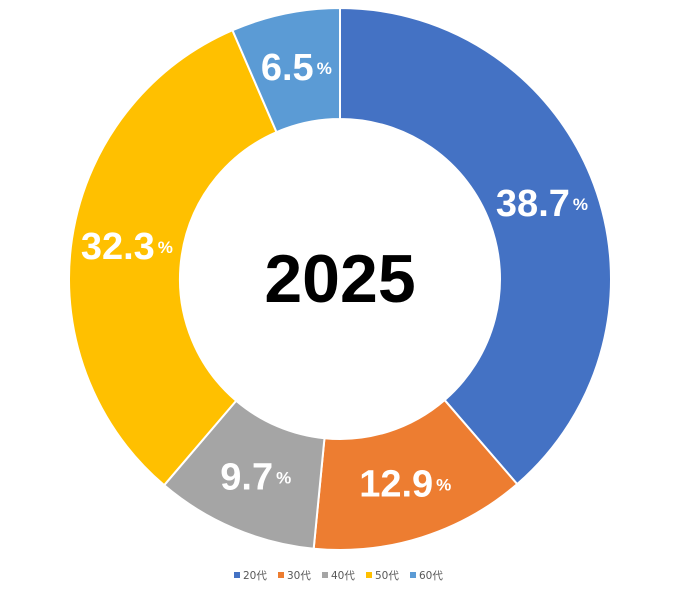  I want to click on legend-item-1: 20代, so click(250, 576).